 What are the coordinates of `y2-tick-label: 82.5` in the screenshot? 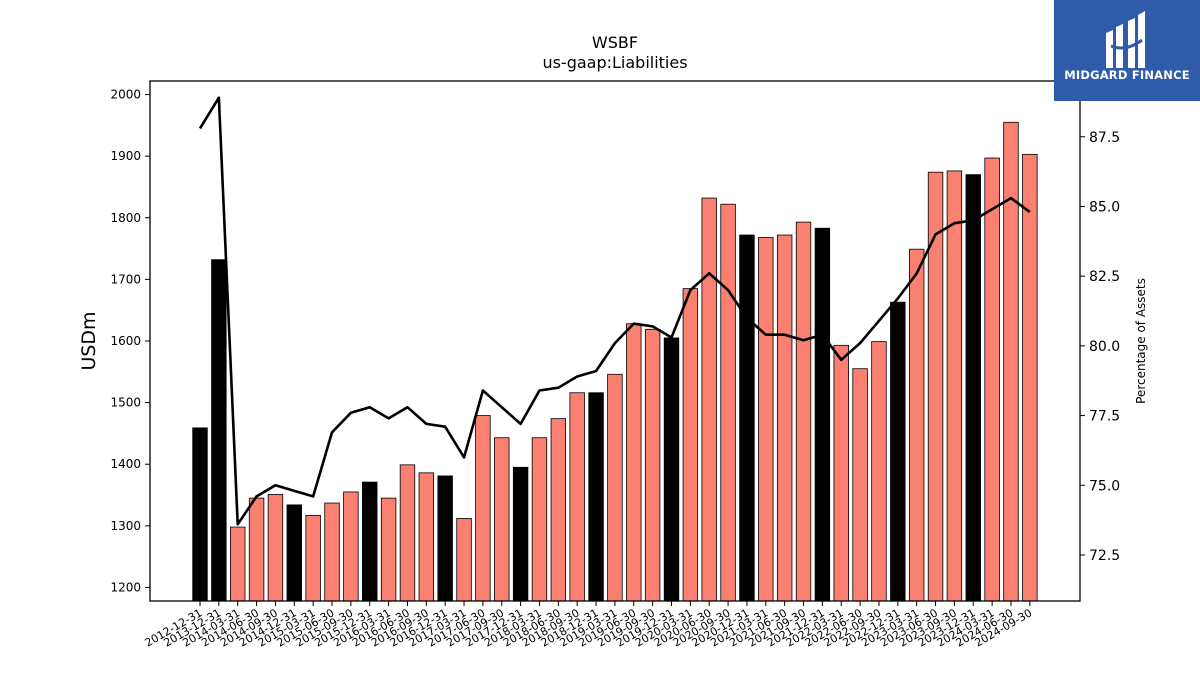 It's located at (1104, 277).